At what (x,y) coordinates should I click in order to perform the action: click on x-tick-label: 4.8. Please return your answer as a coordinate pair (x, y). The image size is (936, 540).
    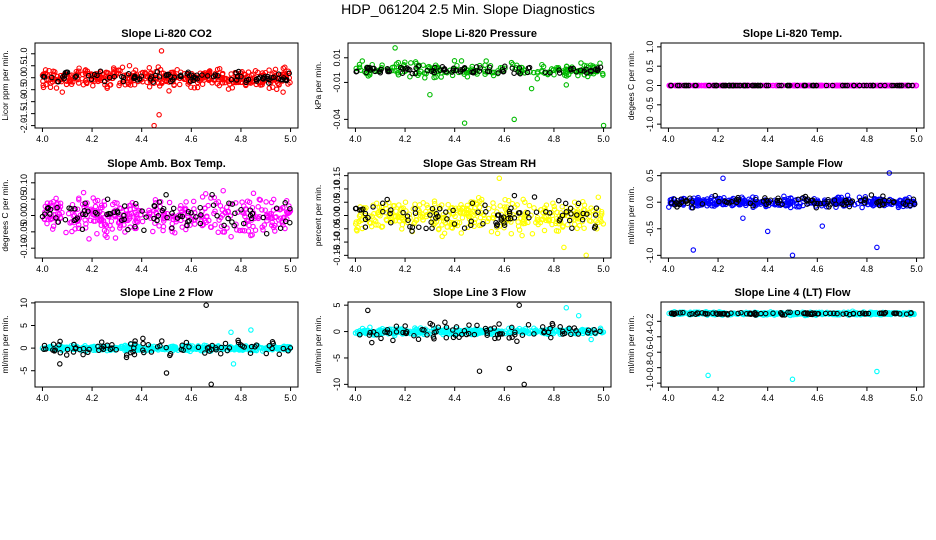
    Looking at the image, I should click on (554, 398).